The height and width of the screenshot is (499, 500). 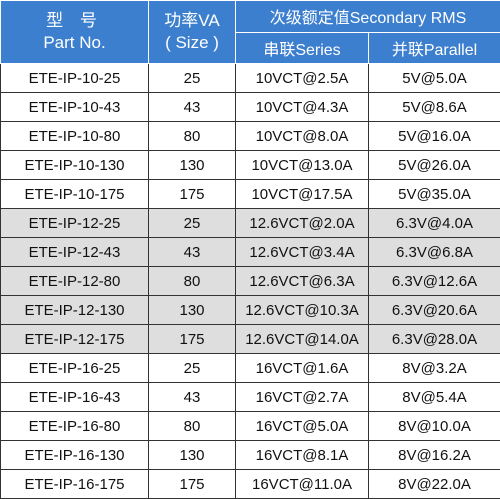 I want to click on header-power: 功率VA ( Size ), so click(x=192, y=32).